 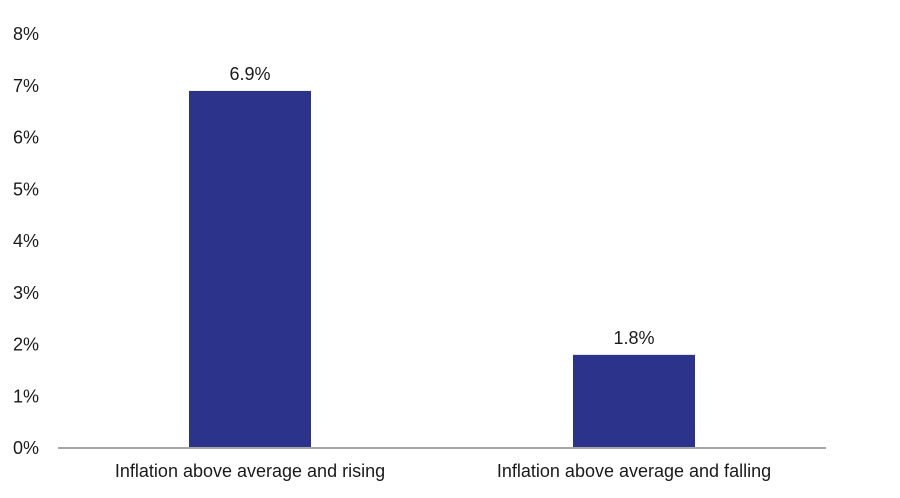 What do you see at coordinates (26, 396) in the screenshot?
I see `y-tick-label: 1%` at bounding box center [26, 396].